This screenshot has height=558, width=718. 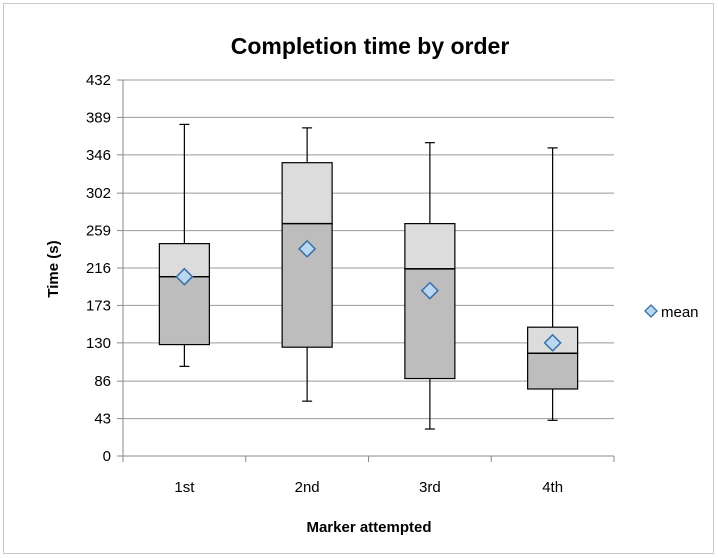 I want to click on x-axis-title: Marker attempted, so click(x=368, y=527).